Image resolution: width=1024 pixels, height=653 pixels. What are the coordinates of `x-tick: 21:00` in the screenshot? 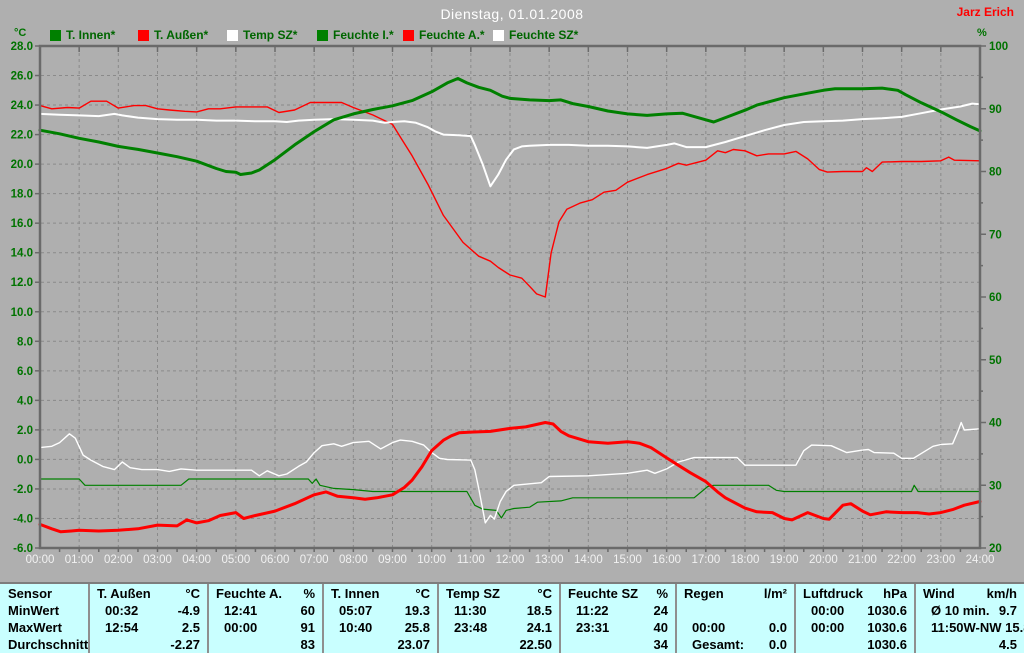 It's located at (862, 560).